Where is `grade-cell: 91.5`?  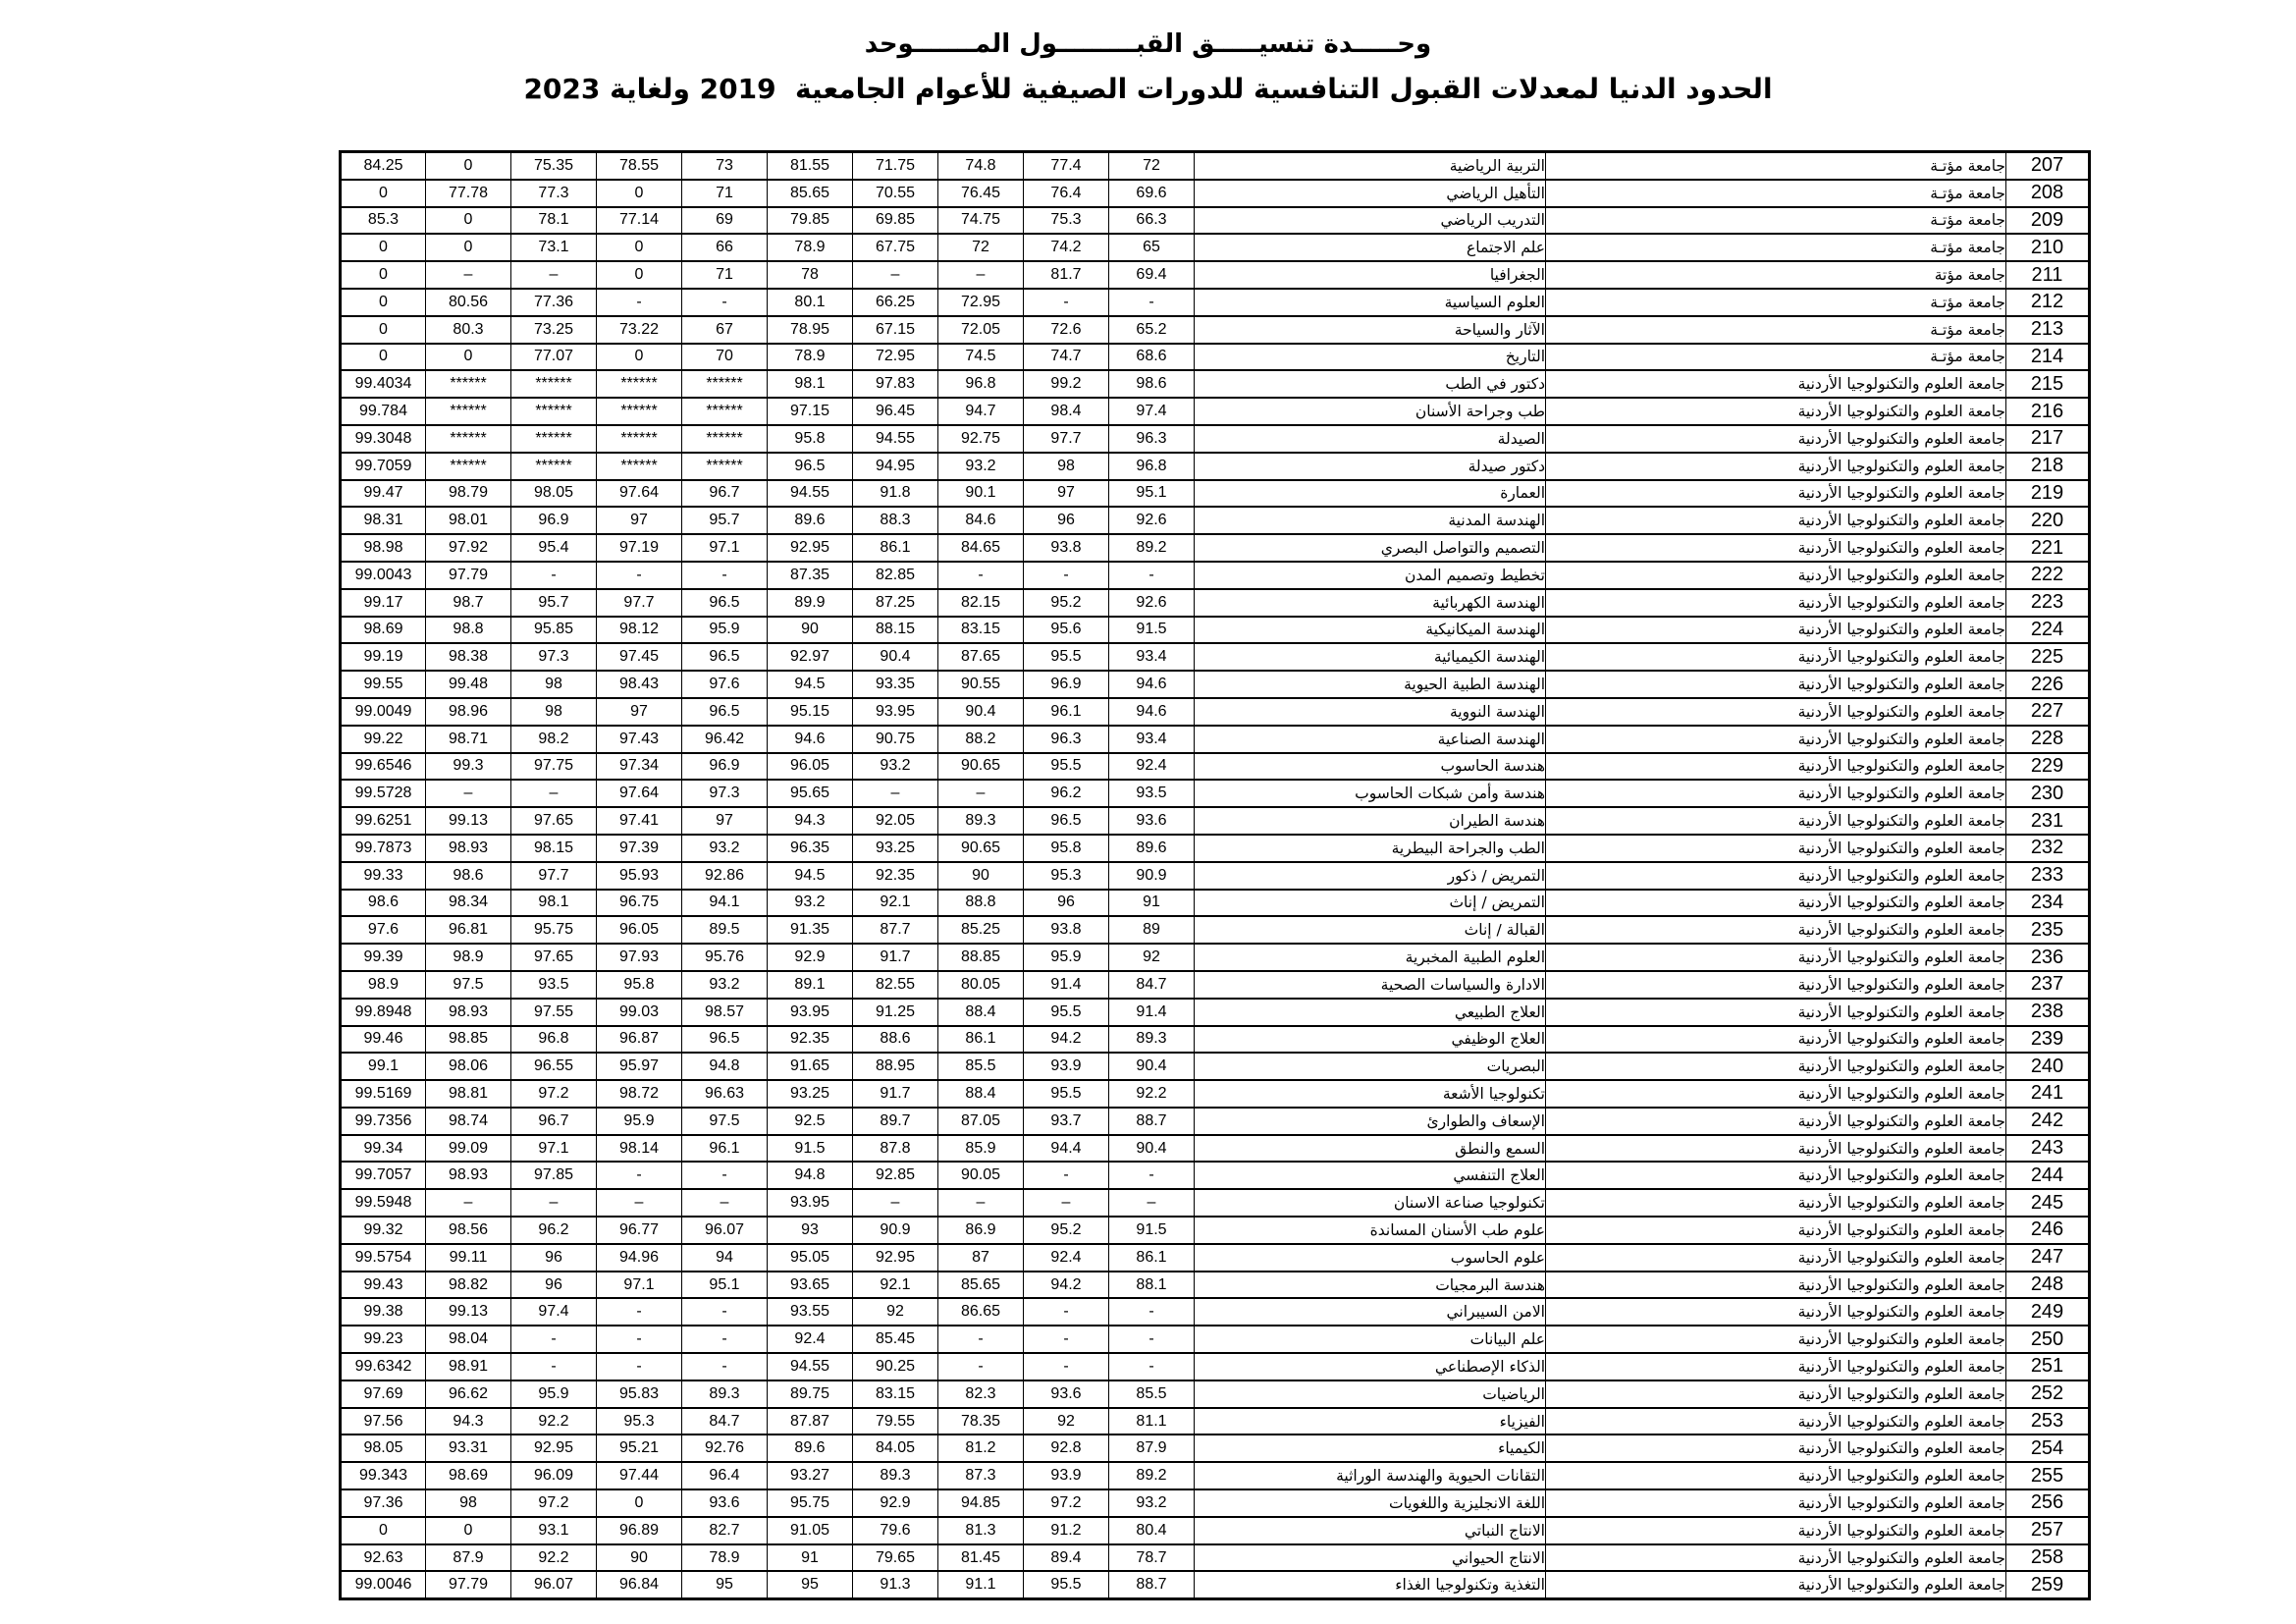
grade-cell: 91.5 is located at coordinates (810, 1148).